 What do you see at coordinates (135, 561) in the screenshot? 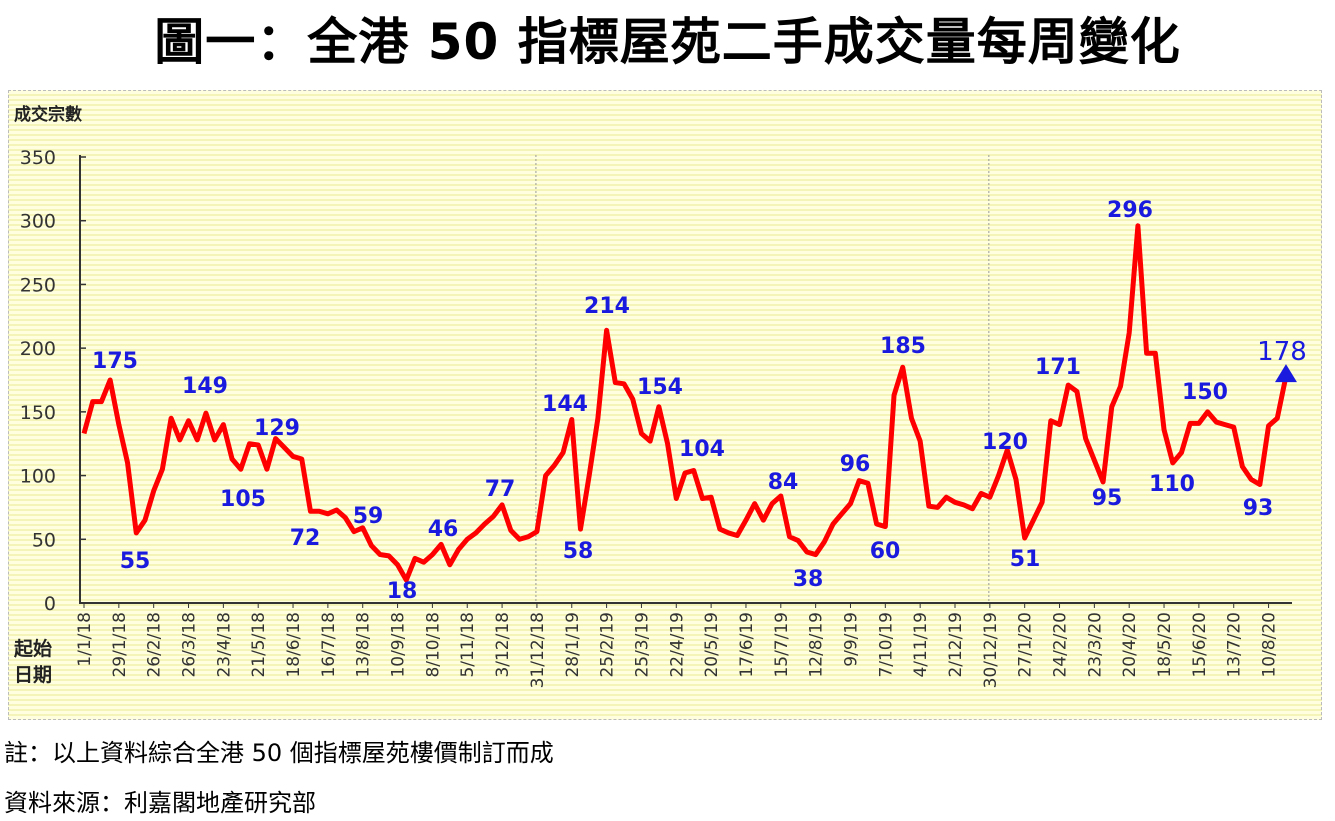
I see `data-label: 55` at bounding box center [135, 561].